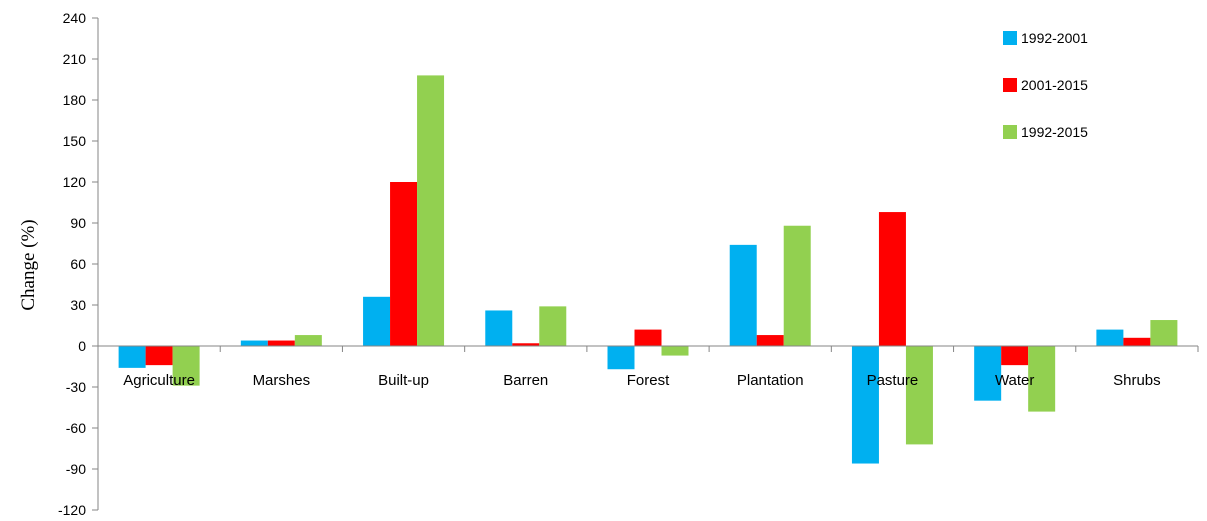 The image size is (1207, 521). I want to click on category-label: Barren, so click(525, 380).